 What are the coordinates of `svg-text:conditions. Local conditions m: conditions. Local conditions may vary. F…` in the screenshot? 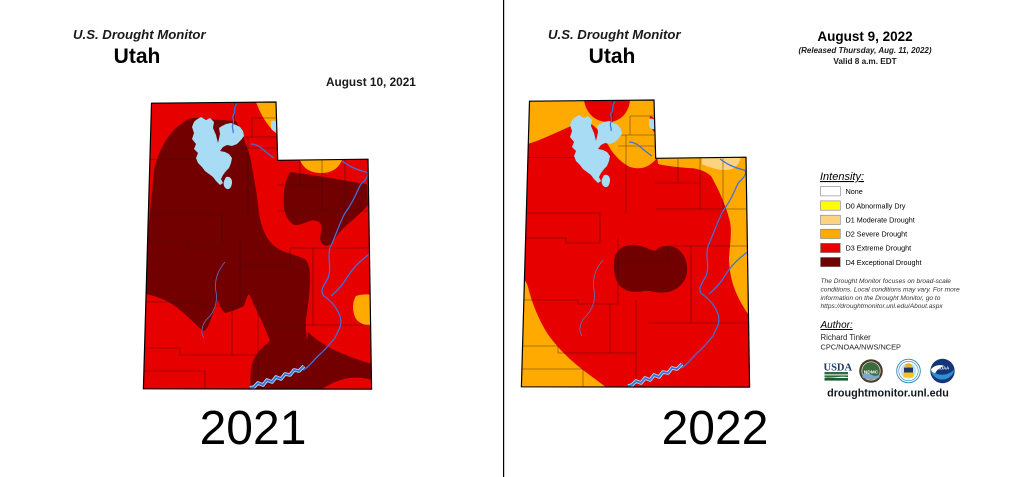 It's located at (890, 289).